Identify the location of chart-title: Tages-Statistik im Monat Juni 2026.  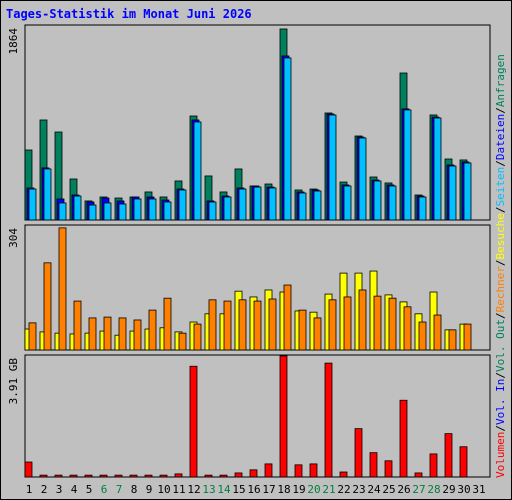
(129, 14).